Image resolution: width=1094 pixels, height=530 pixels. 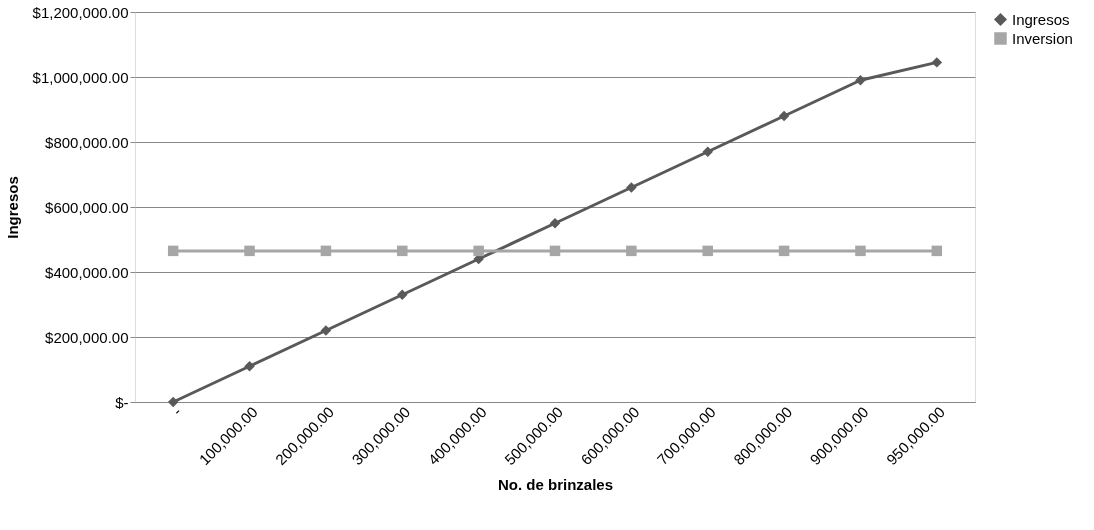 What do you see at coordinates (555, 485) in the screenshot?
I see `x-axis-title: No. de brinzales` at bounding box center [555, 485].